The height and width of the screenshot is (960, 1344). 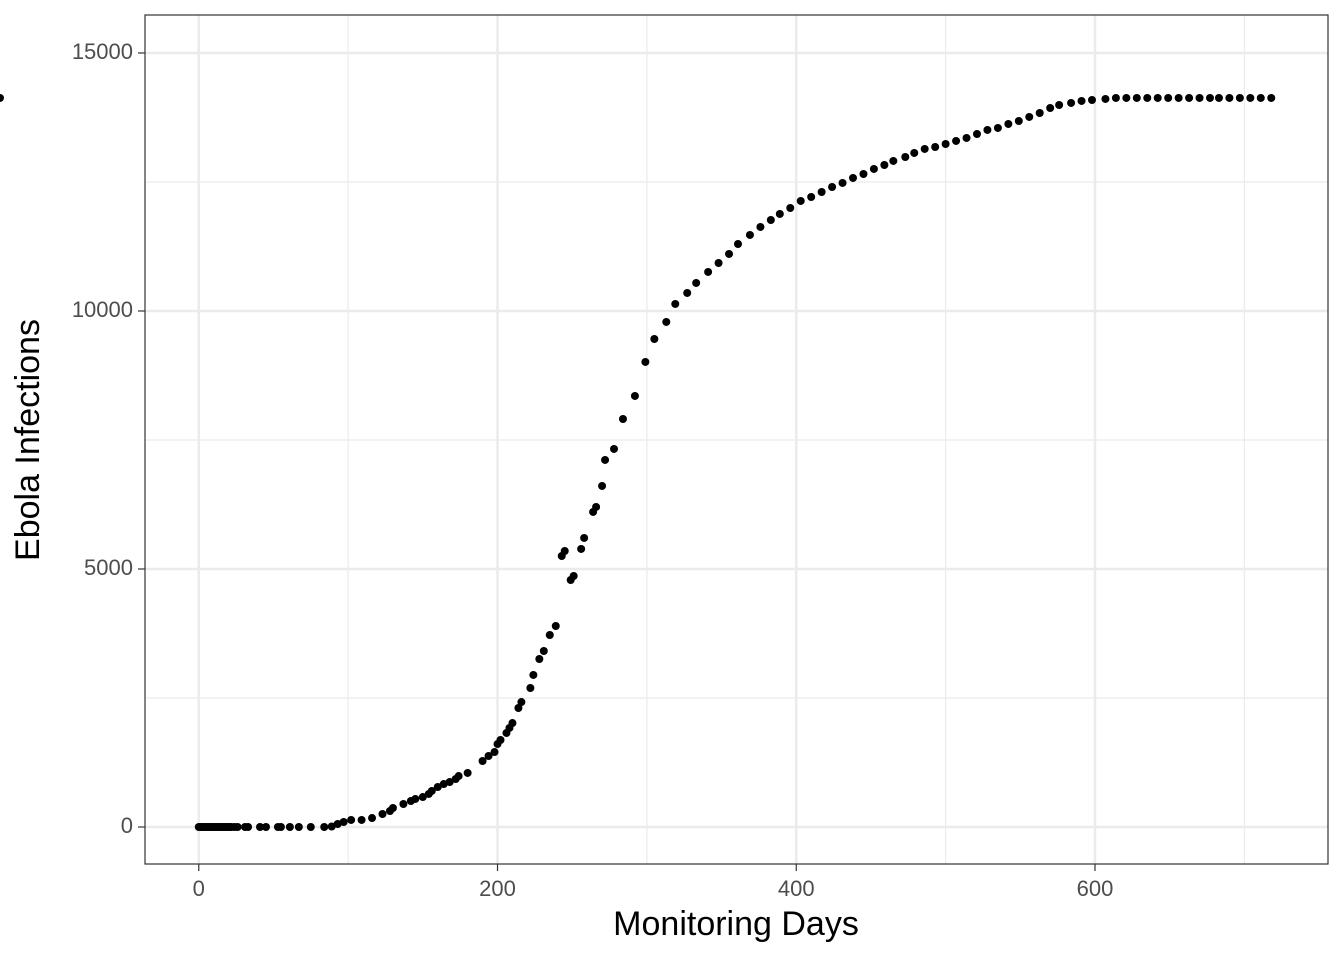 I want to click on y-tick-label: 5000, so click(x=108, y=567).